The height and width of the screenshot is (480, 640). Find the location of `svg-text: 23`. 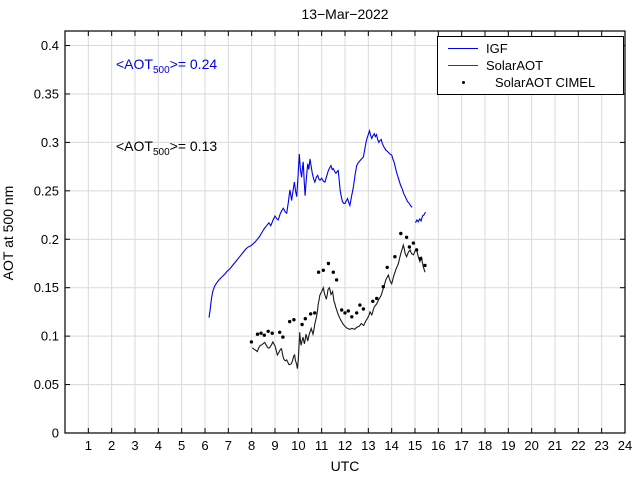

svg-text: 23 is located at coordinates (601, 445).